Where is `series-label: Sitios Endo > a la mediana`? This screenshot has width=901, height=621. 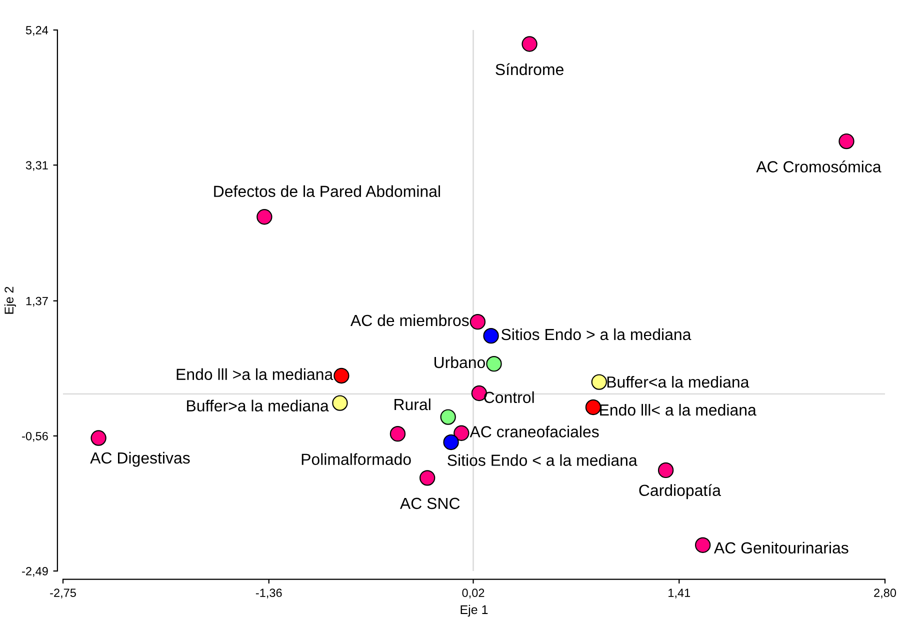
series-label: Sitios Endo > a la mediana is located at coordinates (596, 334).